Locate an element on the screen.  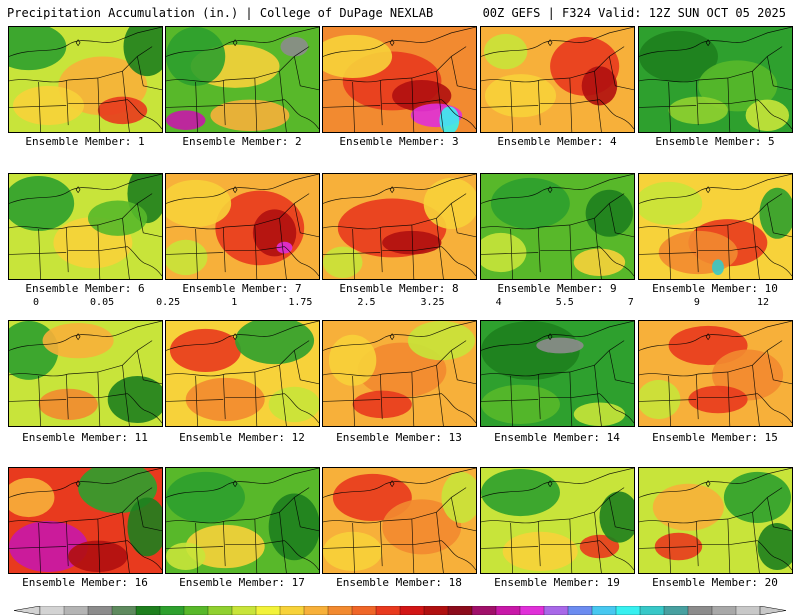
ensemble-member-label: Ensemble Member: 17 is located at coordinates (242, 582).